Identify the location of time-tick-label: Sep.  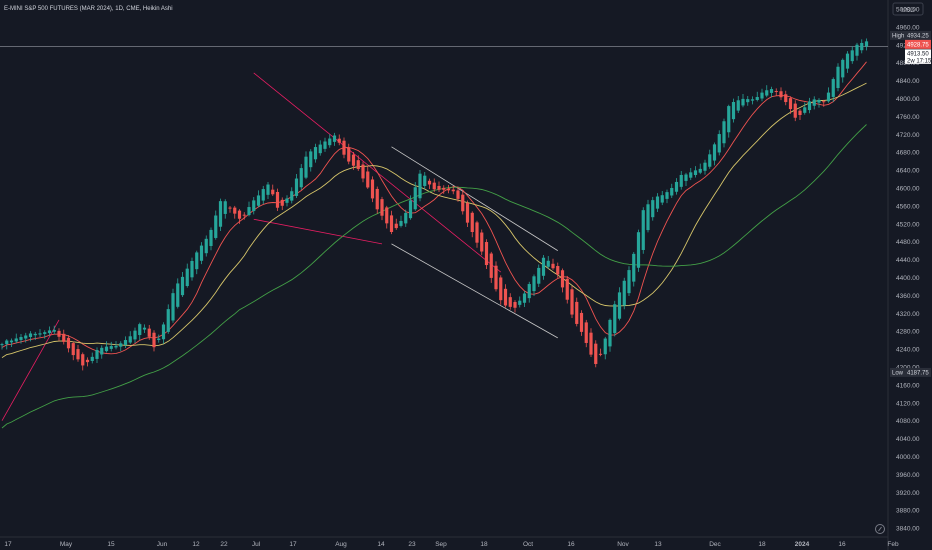
(441, 544).